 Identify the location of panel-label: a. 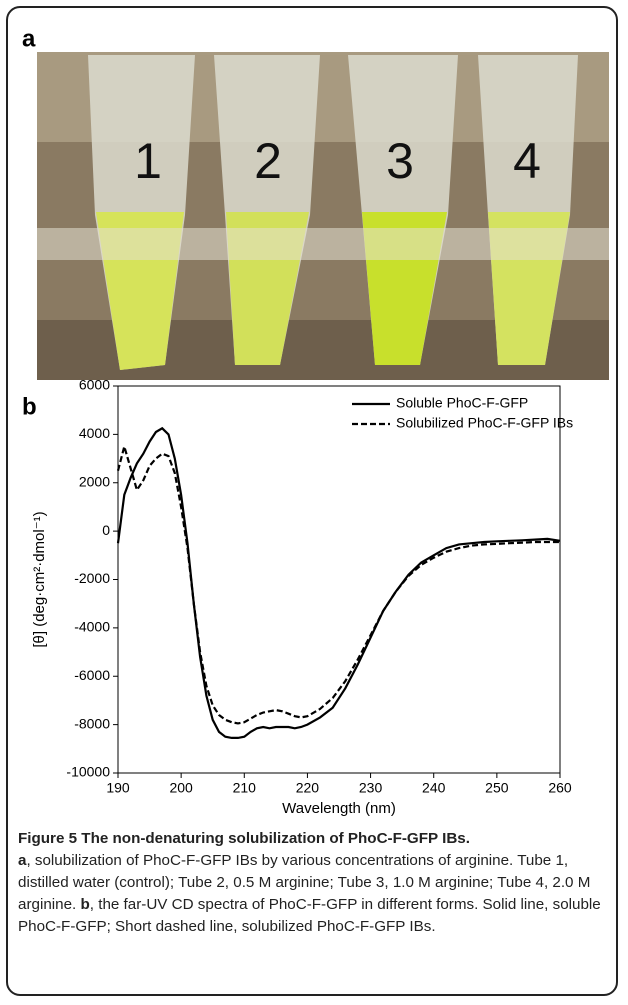
(29, 38).